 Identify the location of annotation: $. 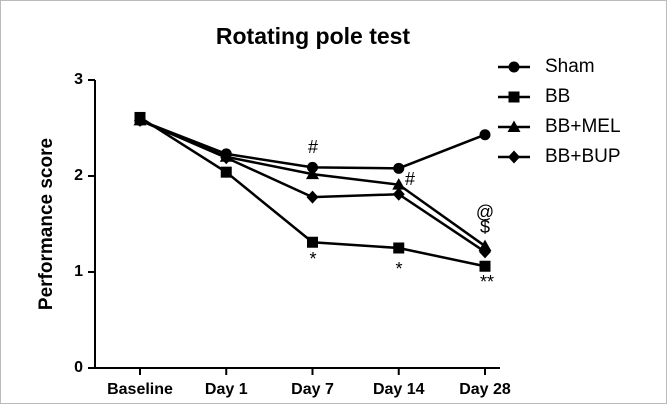
(485, 227).